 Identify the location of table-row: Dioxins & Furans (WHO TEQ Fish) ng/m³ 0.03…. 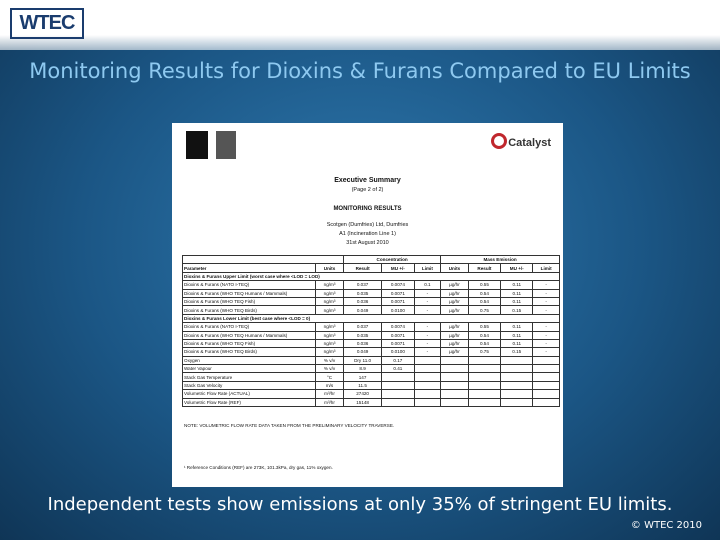
(371, 301).